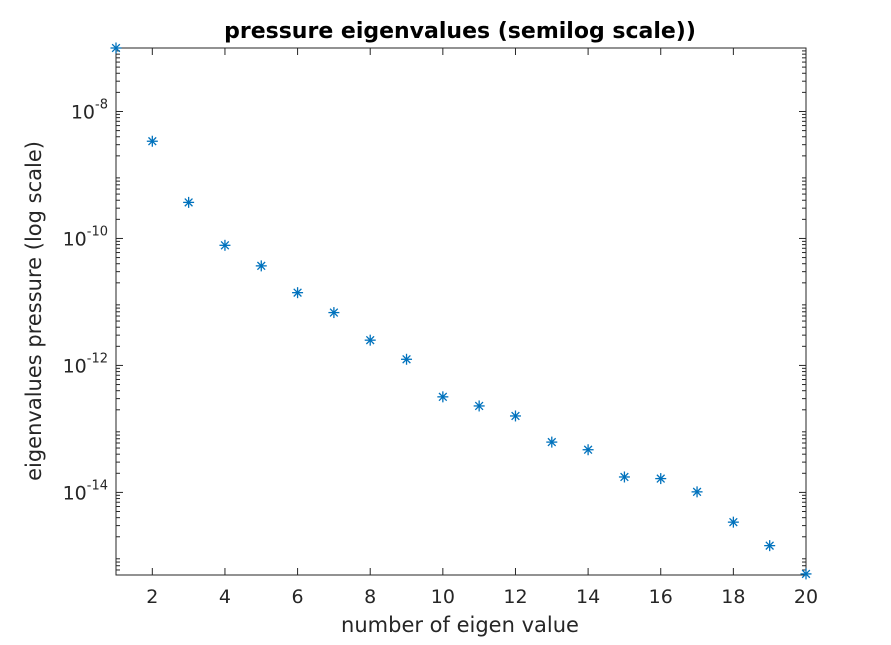 The height and width of the screenshot is (645, 891). I want to click on y-tick-label: 10-14, so click(85, 491).